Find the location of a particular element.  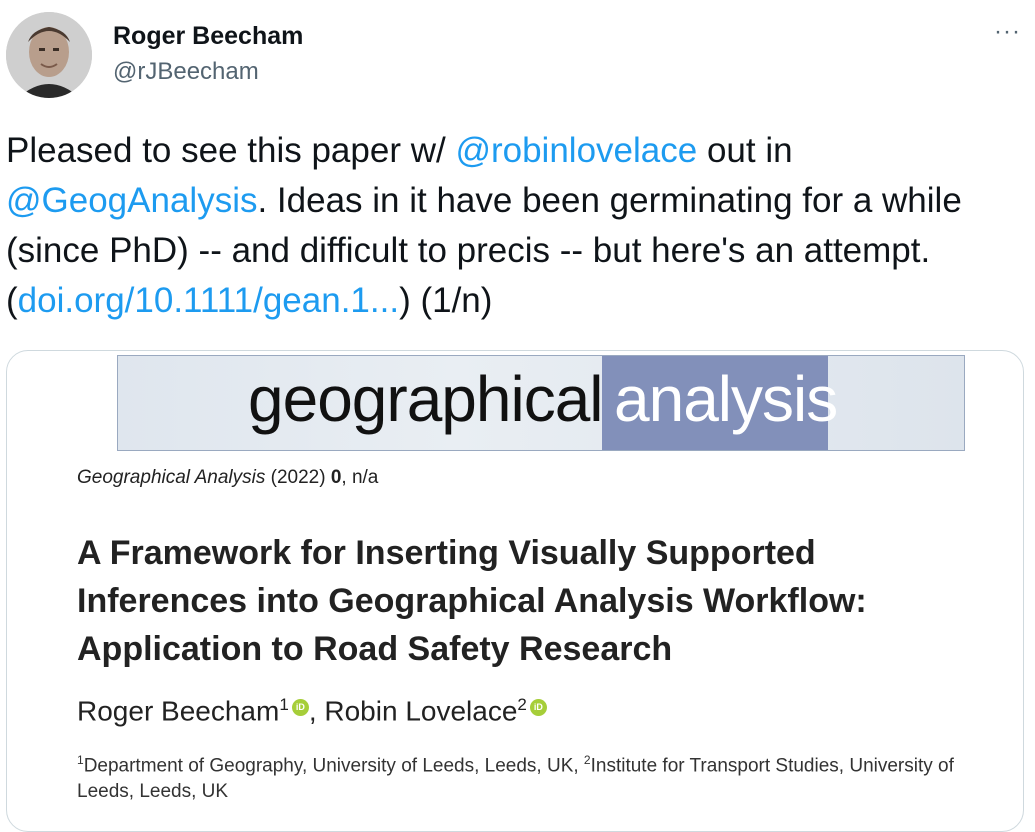

citation-journal: Geographical Analysis is located at coordinates (171, 477).